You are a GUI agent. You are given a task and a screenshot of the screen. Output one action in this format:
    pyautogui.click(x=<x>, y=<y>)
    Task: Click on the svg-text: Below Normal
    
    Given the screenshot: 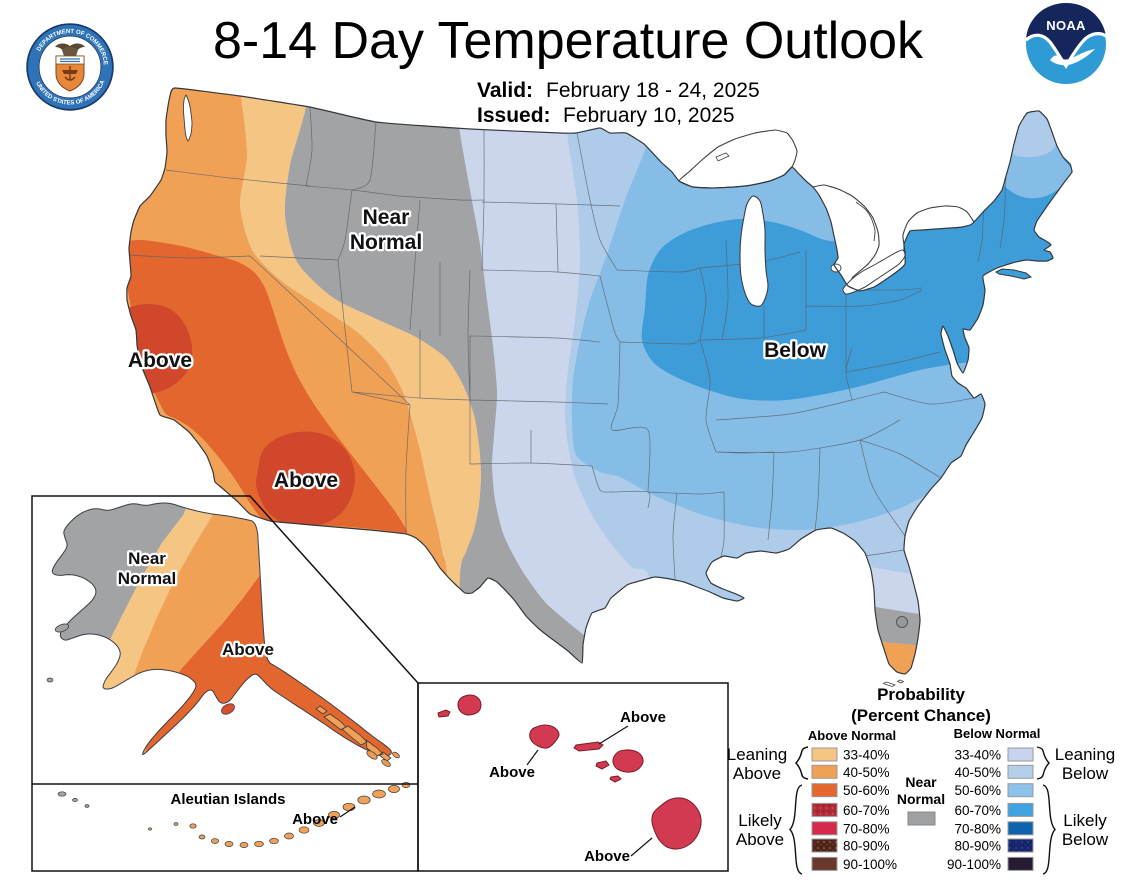 What is the action you would take?
    pyautogui.click(x=997, y=733)
    